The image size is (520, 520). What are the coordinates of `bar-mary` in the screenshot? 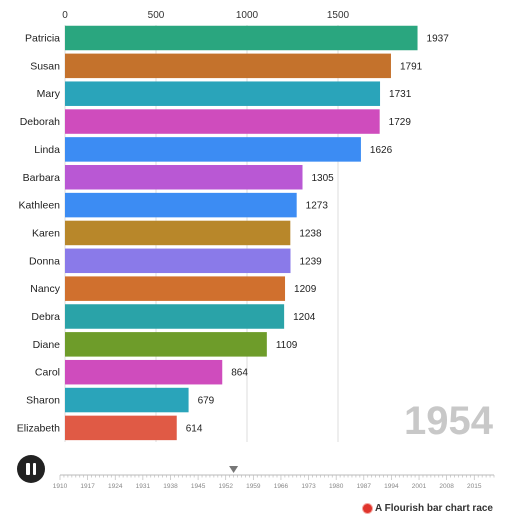 It's located at (223, 93).